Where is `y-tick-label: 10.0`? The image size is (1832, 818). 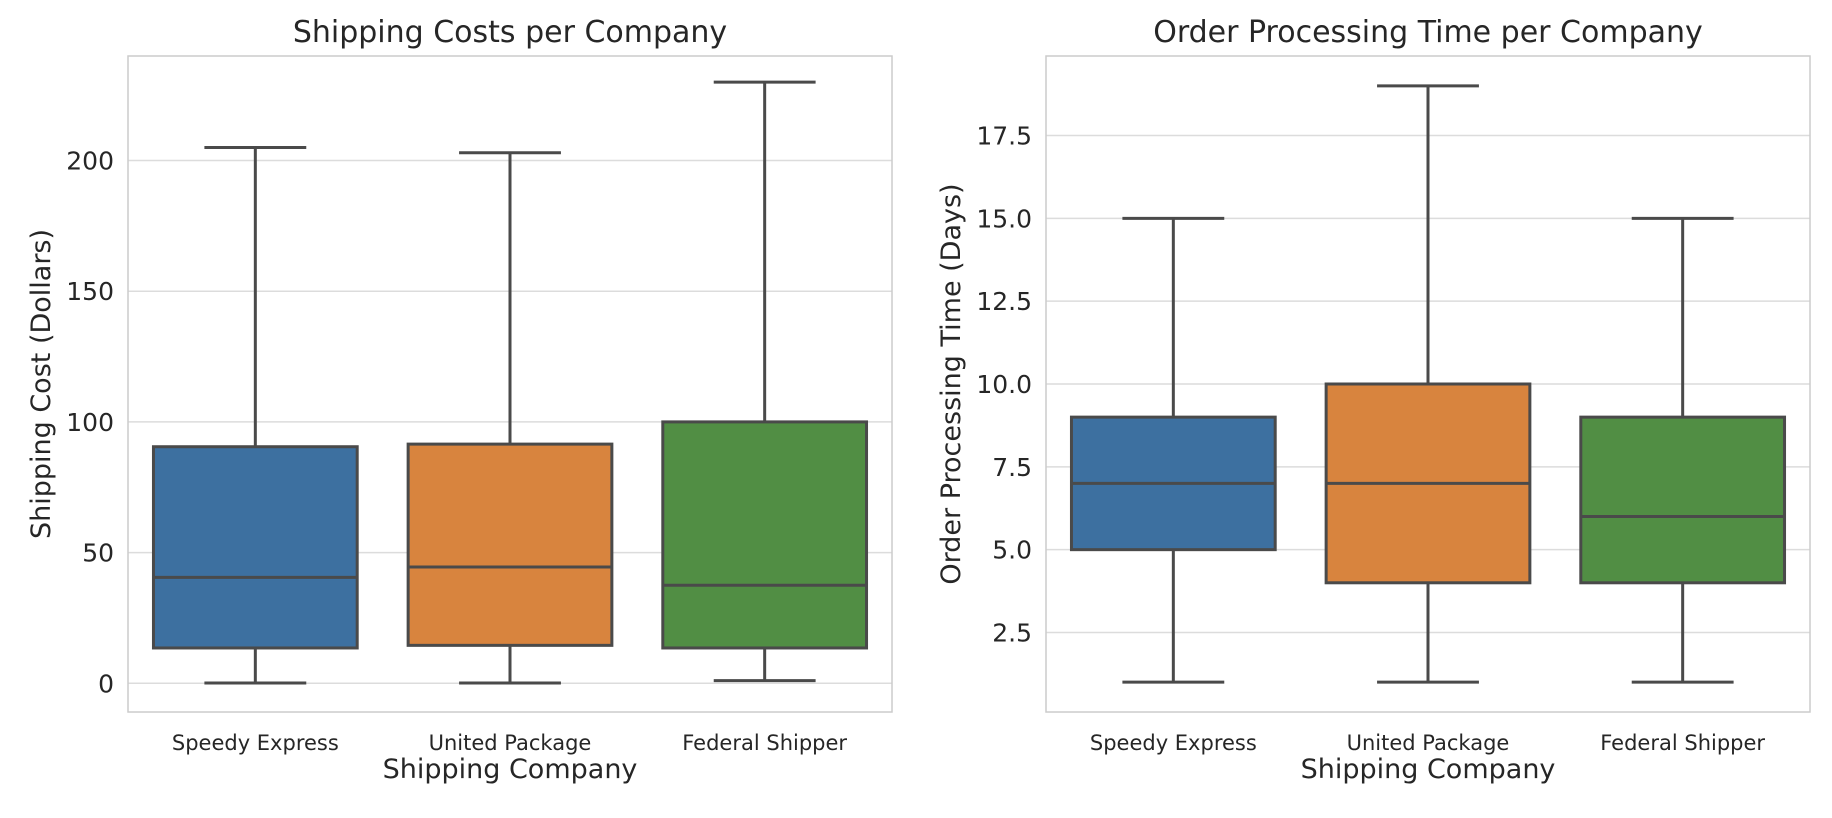 y-tick-label: 10.0 is located at coordinates (1004, 384).